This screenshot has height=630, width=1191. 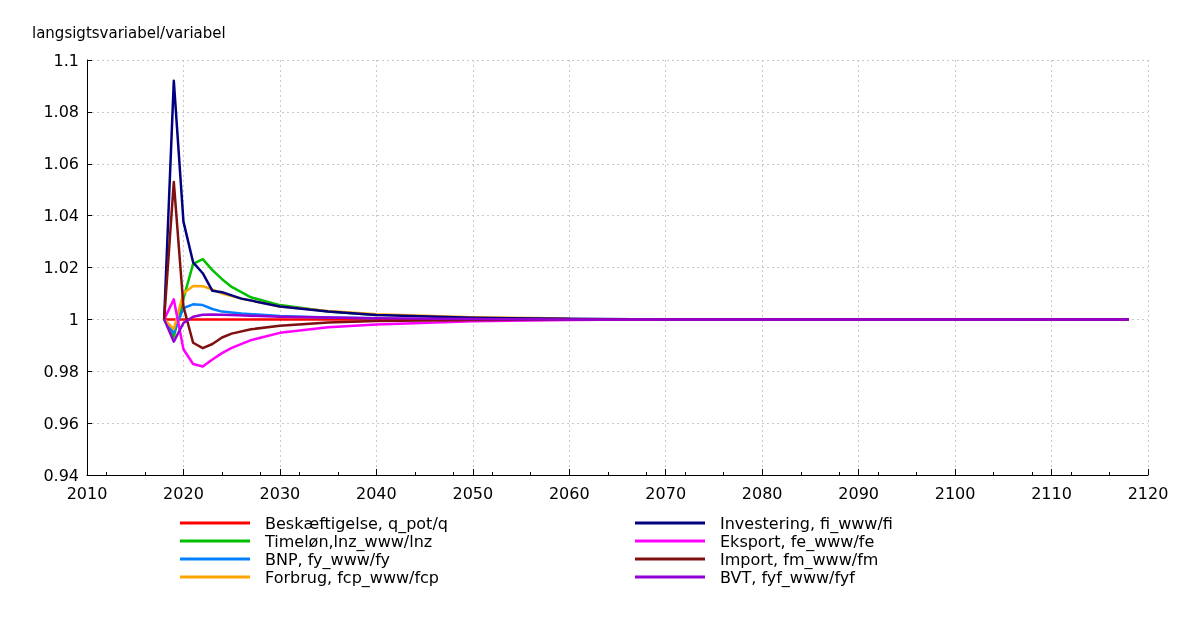 What do you see at coordinates (73, 319) in the screenshot?
I see `y-tick-label: 1` at bounding box center [73, 319].